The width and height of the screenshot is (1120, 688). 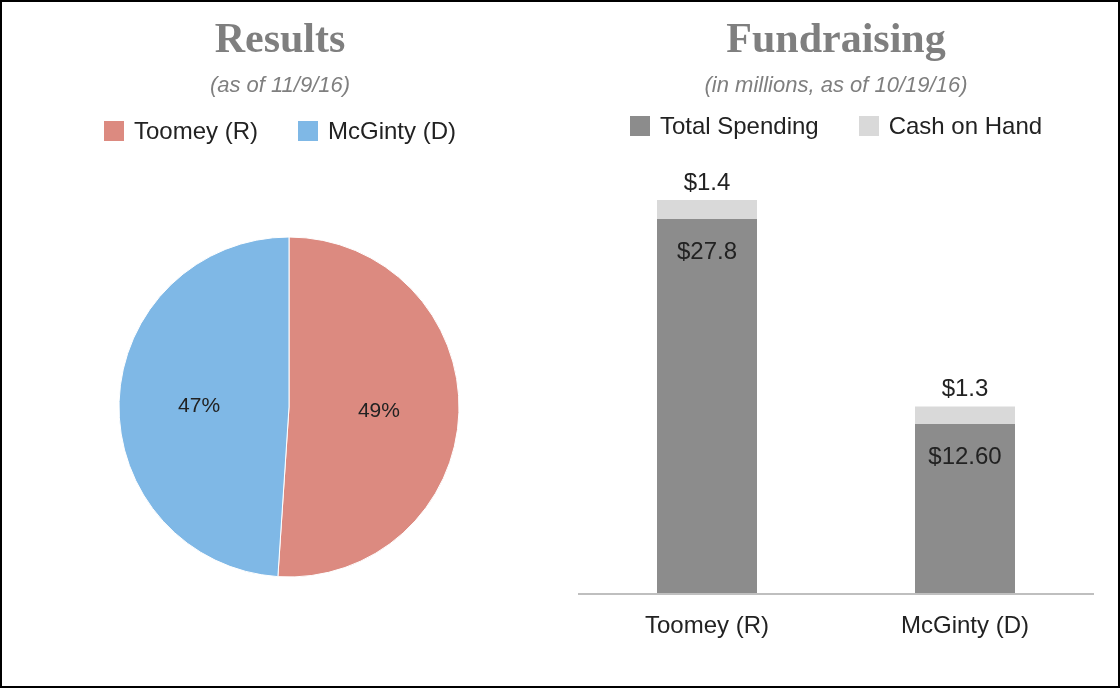 I want to click on data-label: 47%, so click(x=199, y=404).